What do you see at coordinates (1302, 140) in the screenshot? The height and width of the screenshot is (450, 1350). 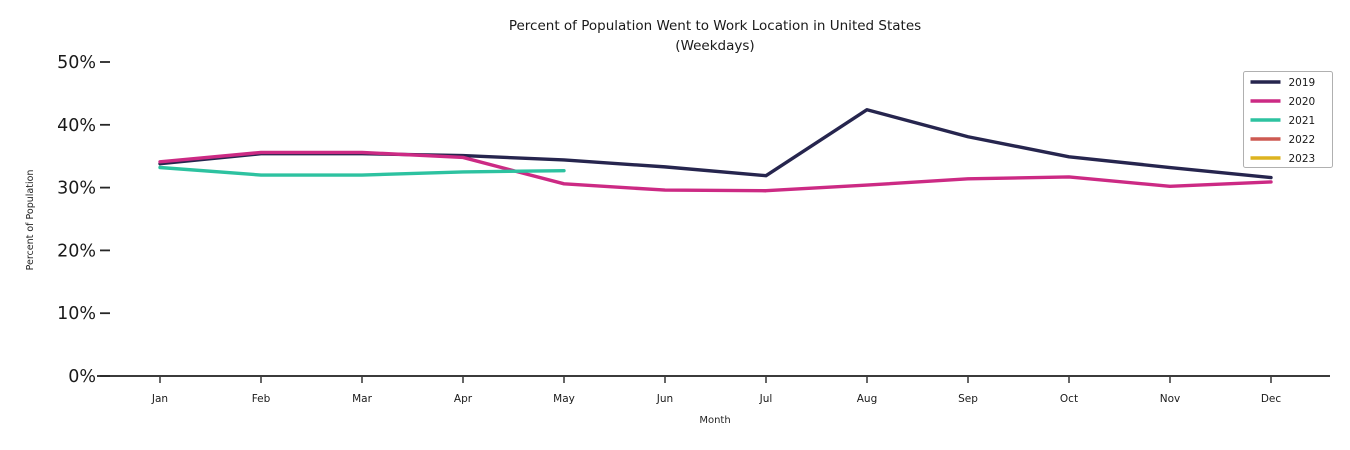 I see `legend-label-2022: 2022` at bounding box center [1302, 140].